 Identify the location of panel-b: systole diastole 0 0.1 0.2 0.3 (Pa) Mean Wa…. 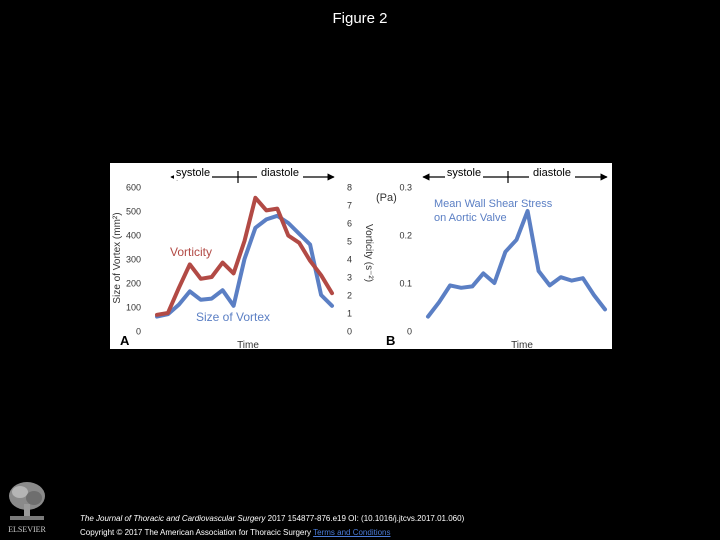
(492, 257).